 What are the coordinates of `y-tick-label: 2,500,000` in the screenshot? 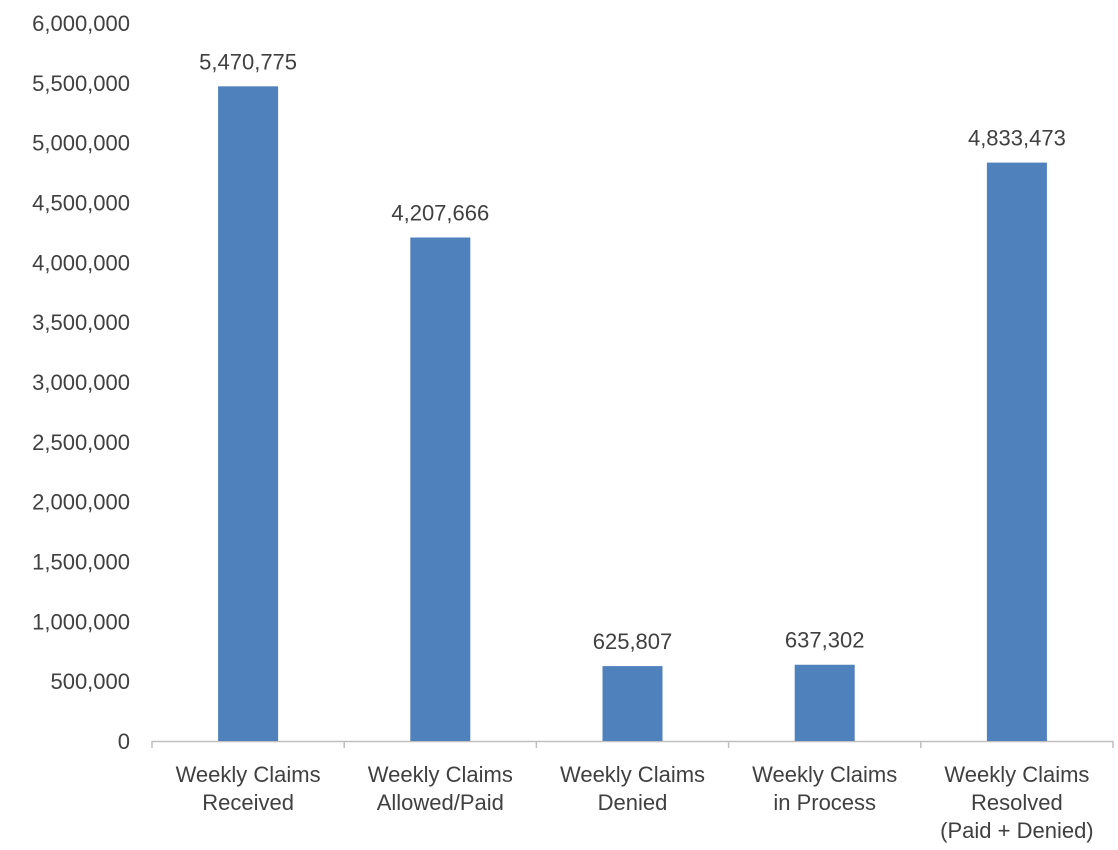 It's located at (81, 442).